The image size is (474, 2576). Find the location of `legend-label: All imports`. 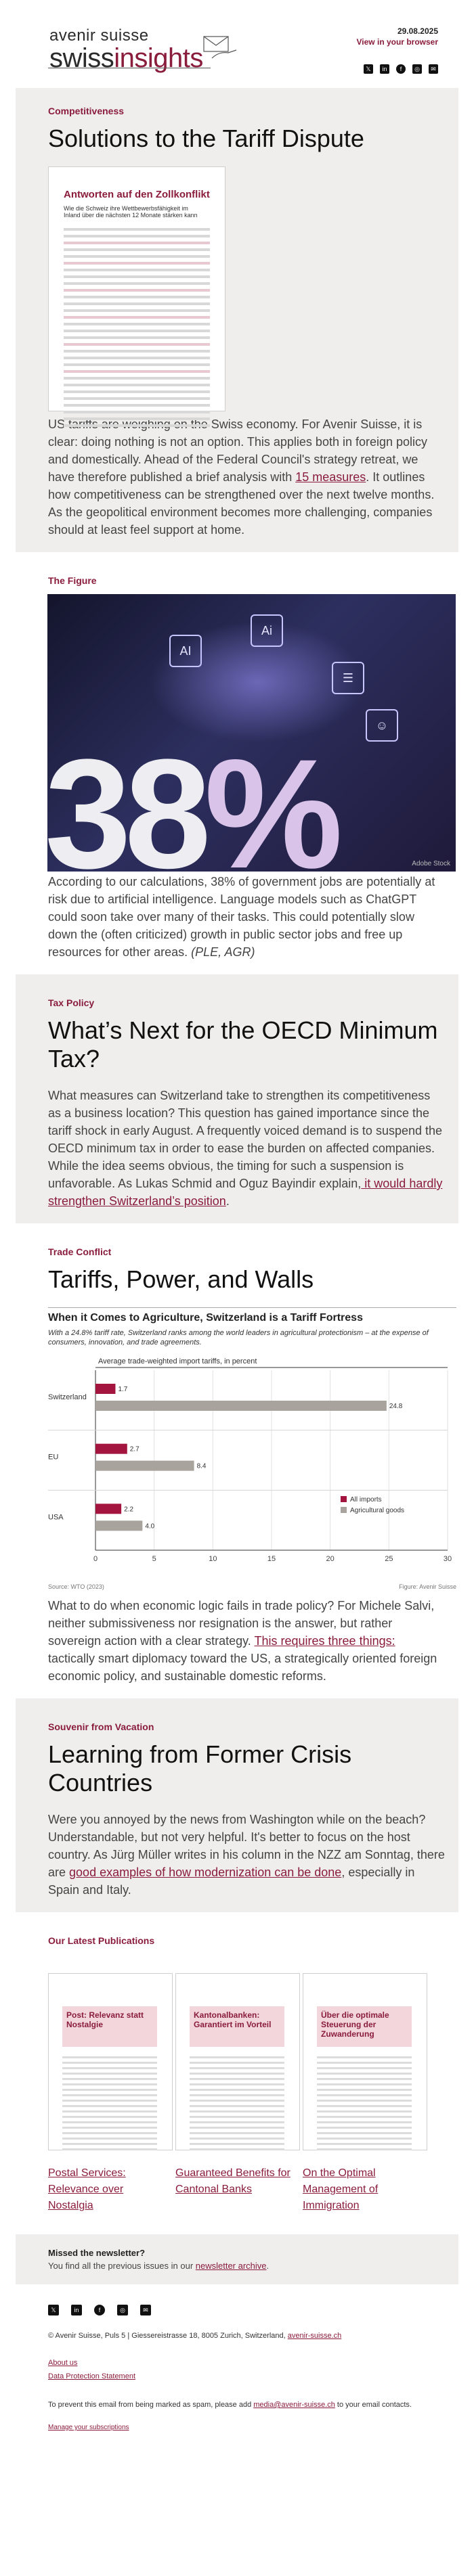

legend-label: All imports is located at coordinates (366, 1500).